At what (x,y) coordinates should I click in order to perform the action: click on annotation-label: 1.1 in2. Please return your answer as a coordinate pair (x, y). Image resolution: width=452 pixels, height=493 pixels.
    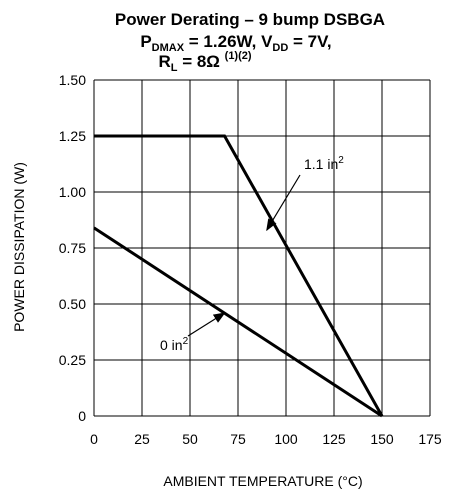
    Looking at the image, I should click on (324, 163).